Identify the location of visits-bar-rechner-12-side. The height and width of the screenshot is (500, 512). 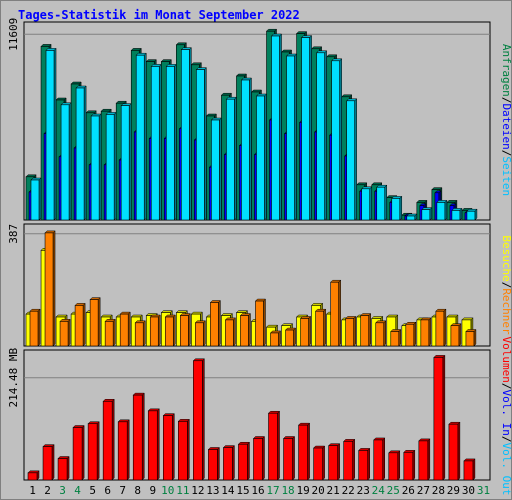
(204, 333).